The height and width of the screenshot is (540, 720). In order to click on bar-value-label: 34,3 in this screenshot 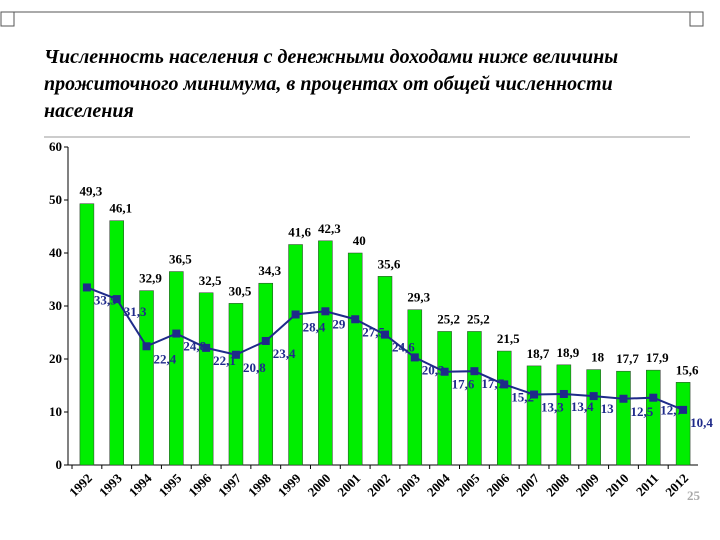, I will do `click(269, 270)`.